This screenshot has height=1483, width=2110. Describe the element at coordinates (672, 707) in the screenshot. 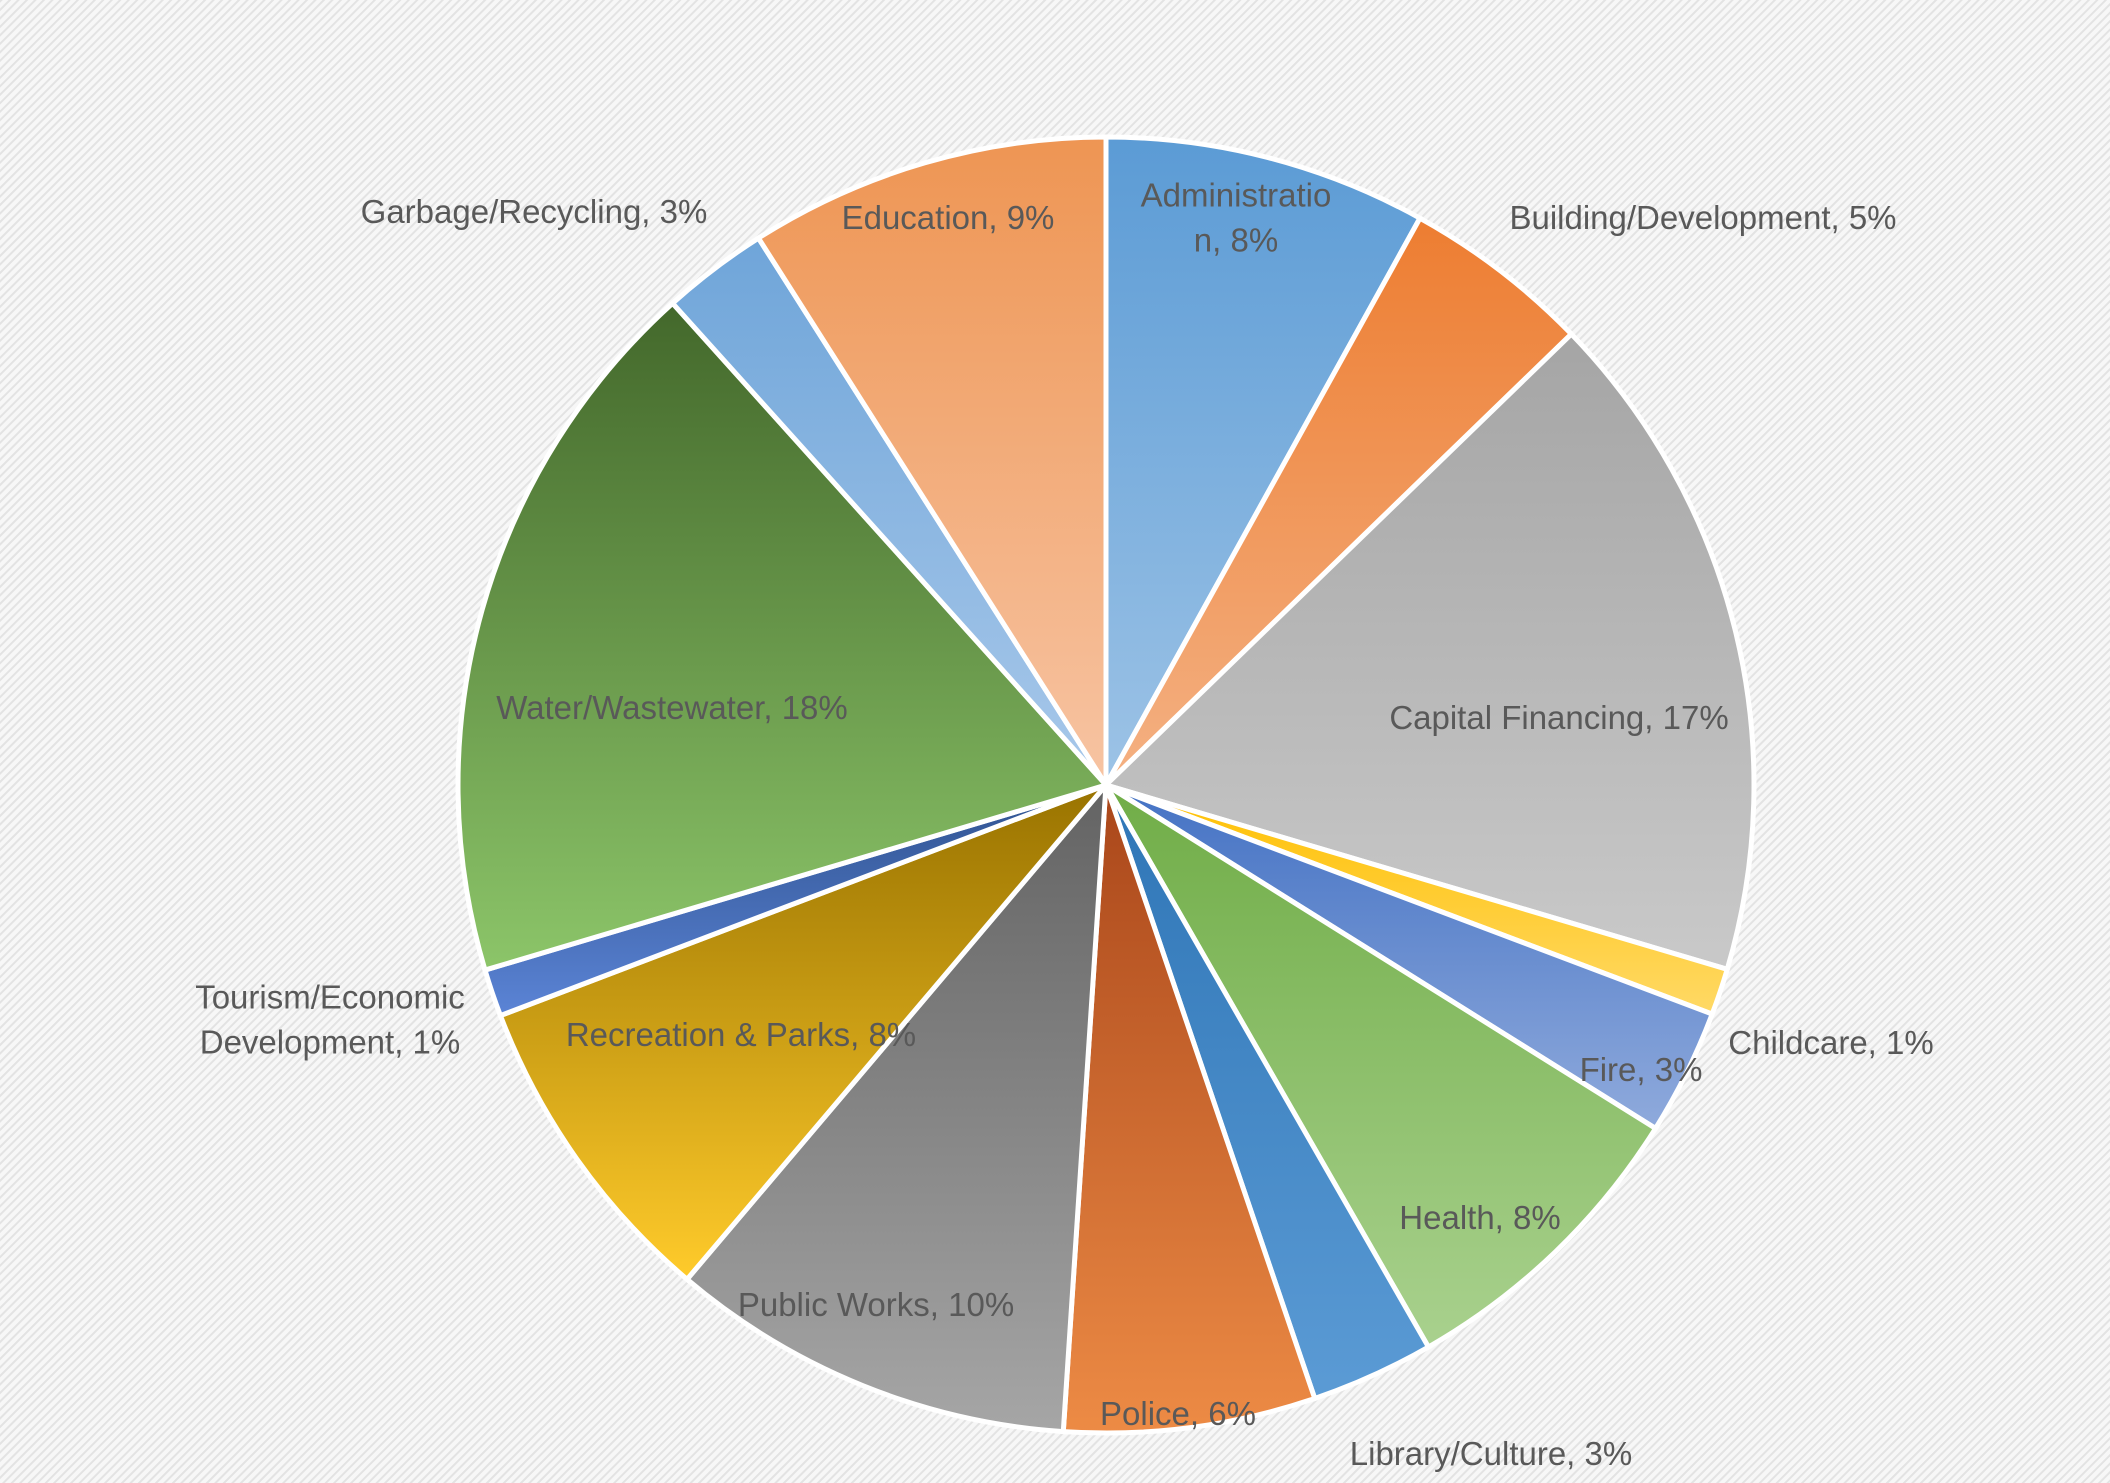

I see `data-label: Water/Wastewater, 18%` at that location.